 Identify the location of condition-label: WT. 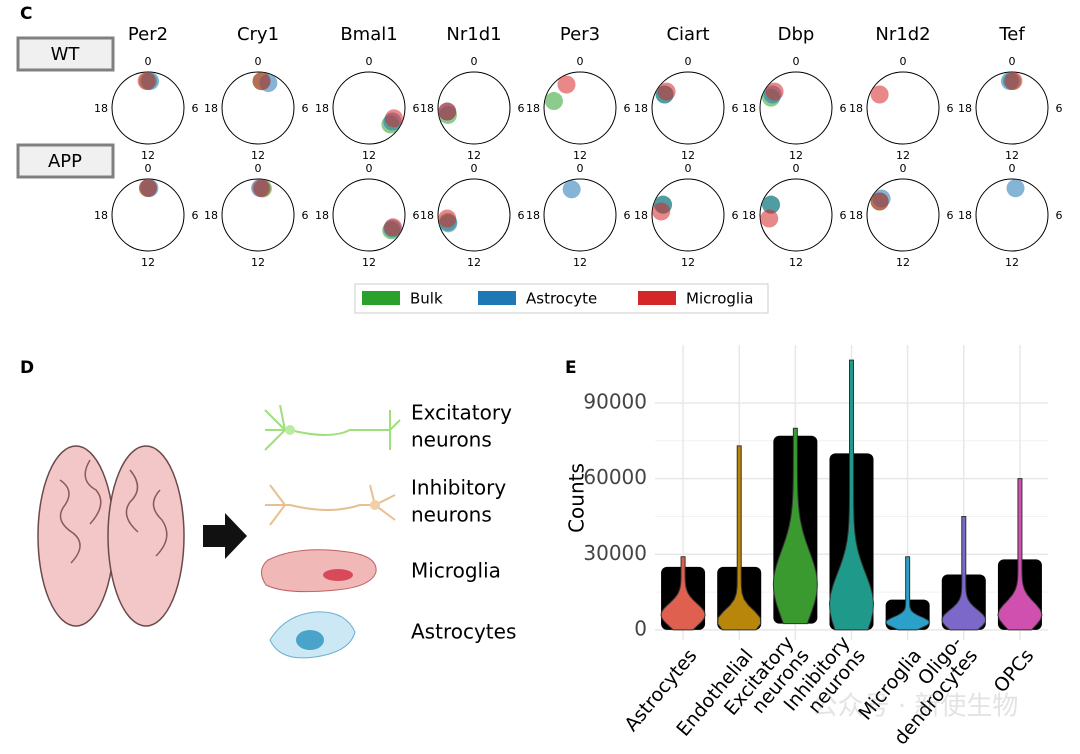
(66, 54).